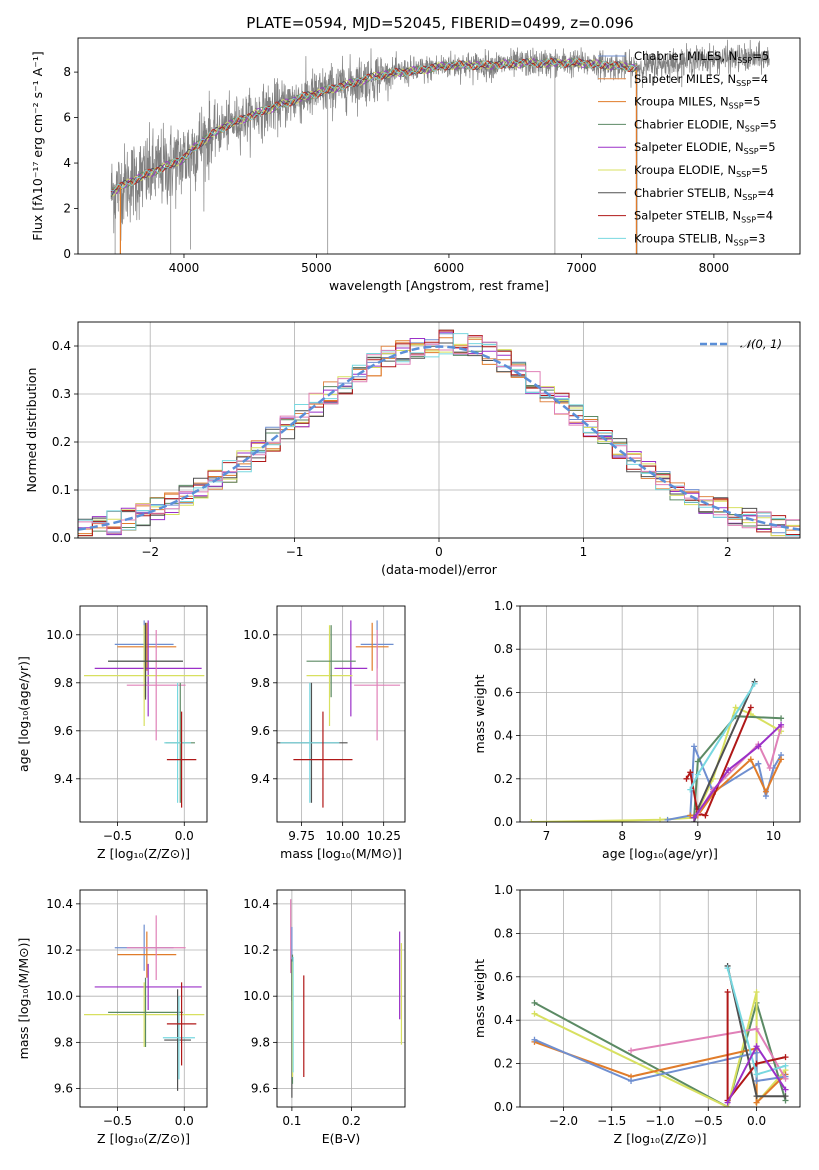  Describe the element at coordinates (383, 836) in the screenshot. I see `x-tick-label: 10.25` at that location.